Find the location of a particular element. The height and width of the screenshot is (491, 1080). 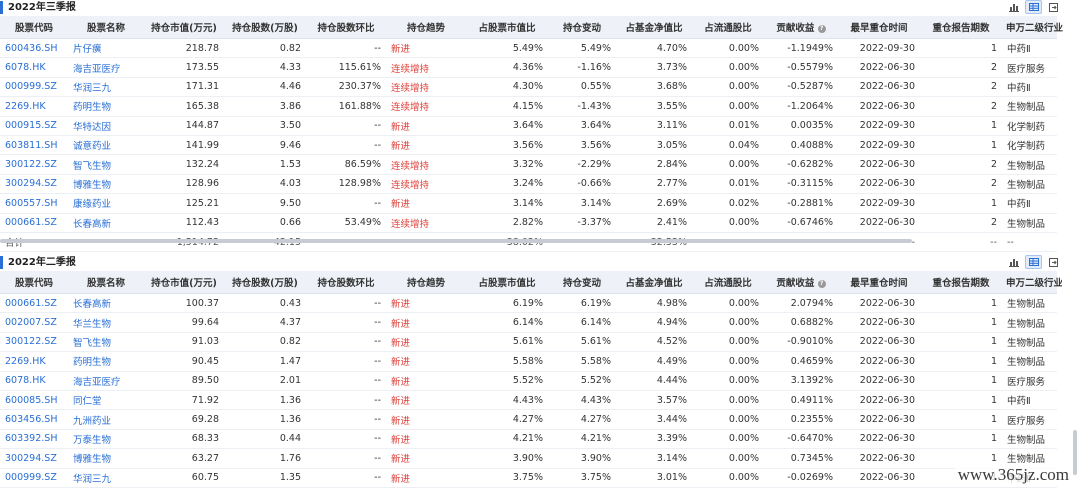

column-header-label: 持仓股数(万股) is located at coordinates (265, 28).